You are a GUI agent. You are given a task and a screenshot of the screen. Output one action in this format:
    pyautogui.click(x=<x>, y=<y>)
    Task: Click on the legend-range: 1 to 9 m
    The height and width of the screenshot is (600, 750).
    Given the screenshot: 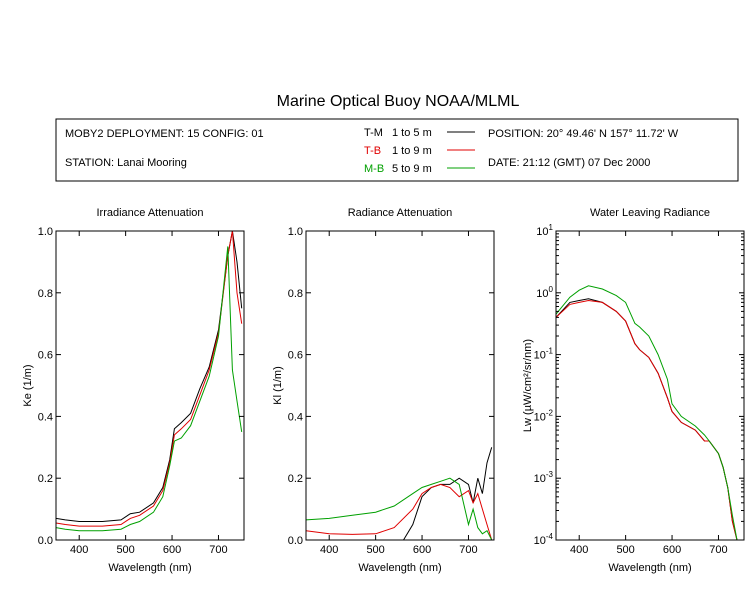 What is the action you would take?
    pyautogui.click(x=412, y=151)
    